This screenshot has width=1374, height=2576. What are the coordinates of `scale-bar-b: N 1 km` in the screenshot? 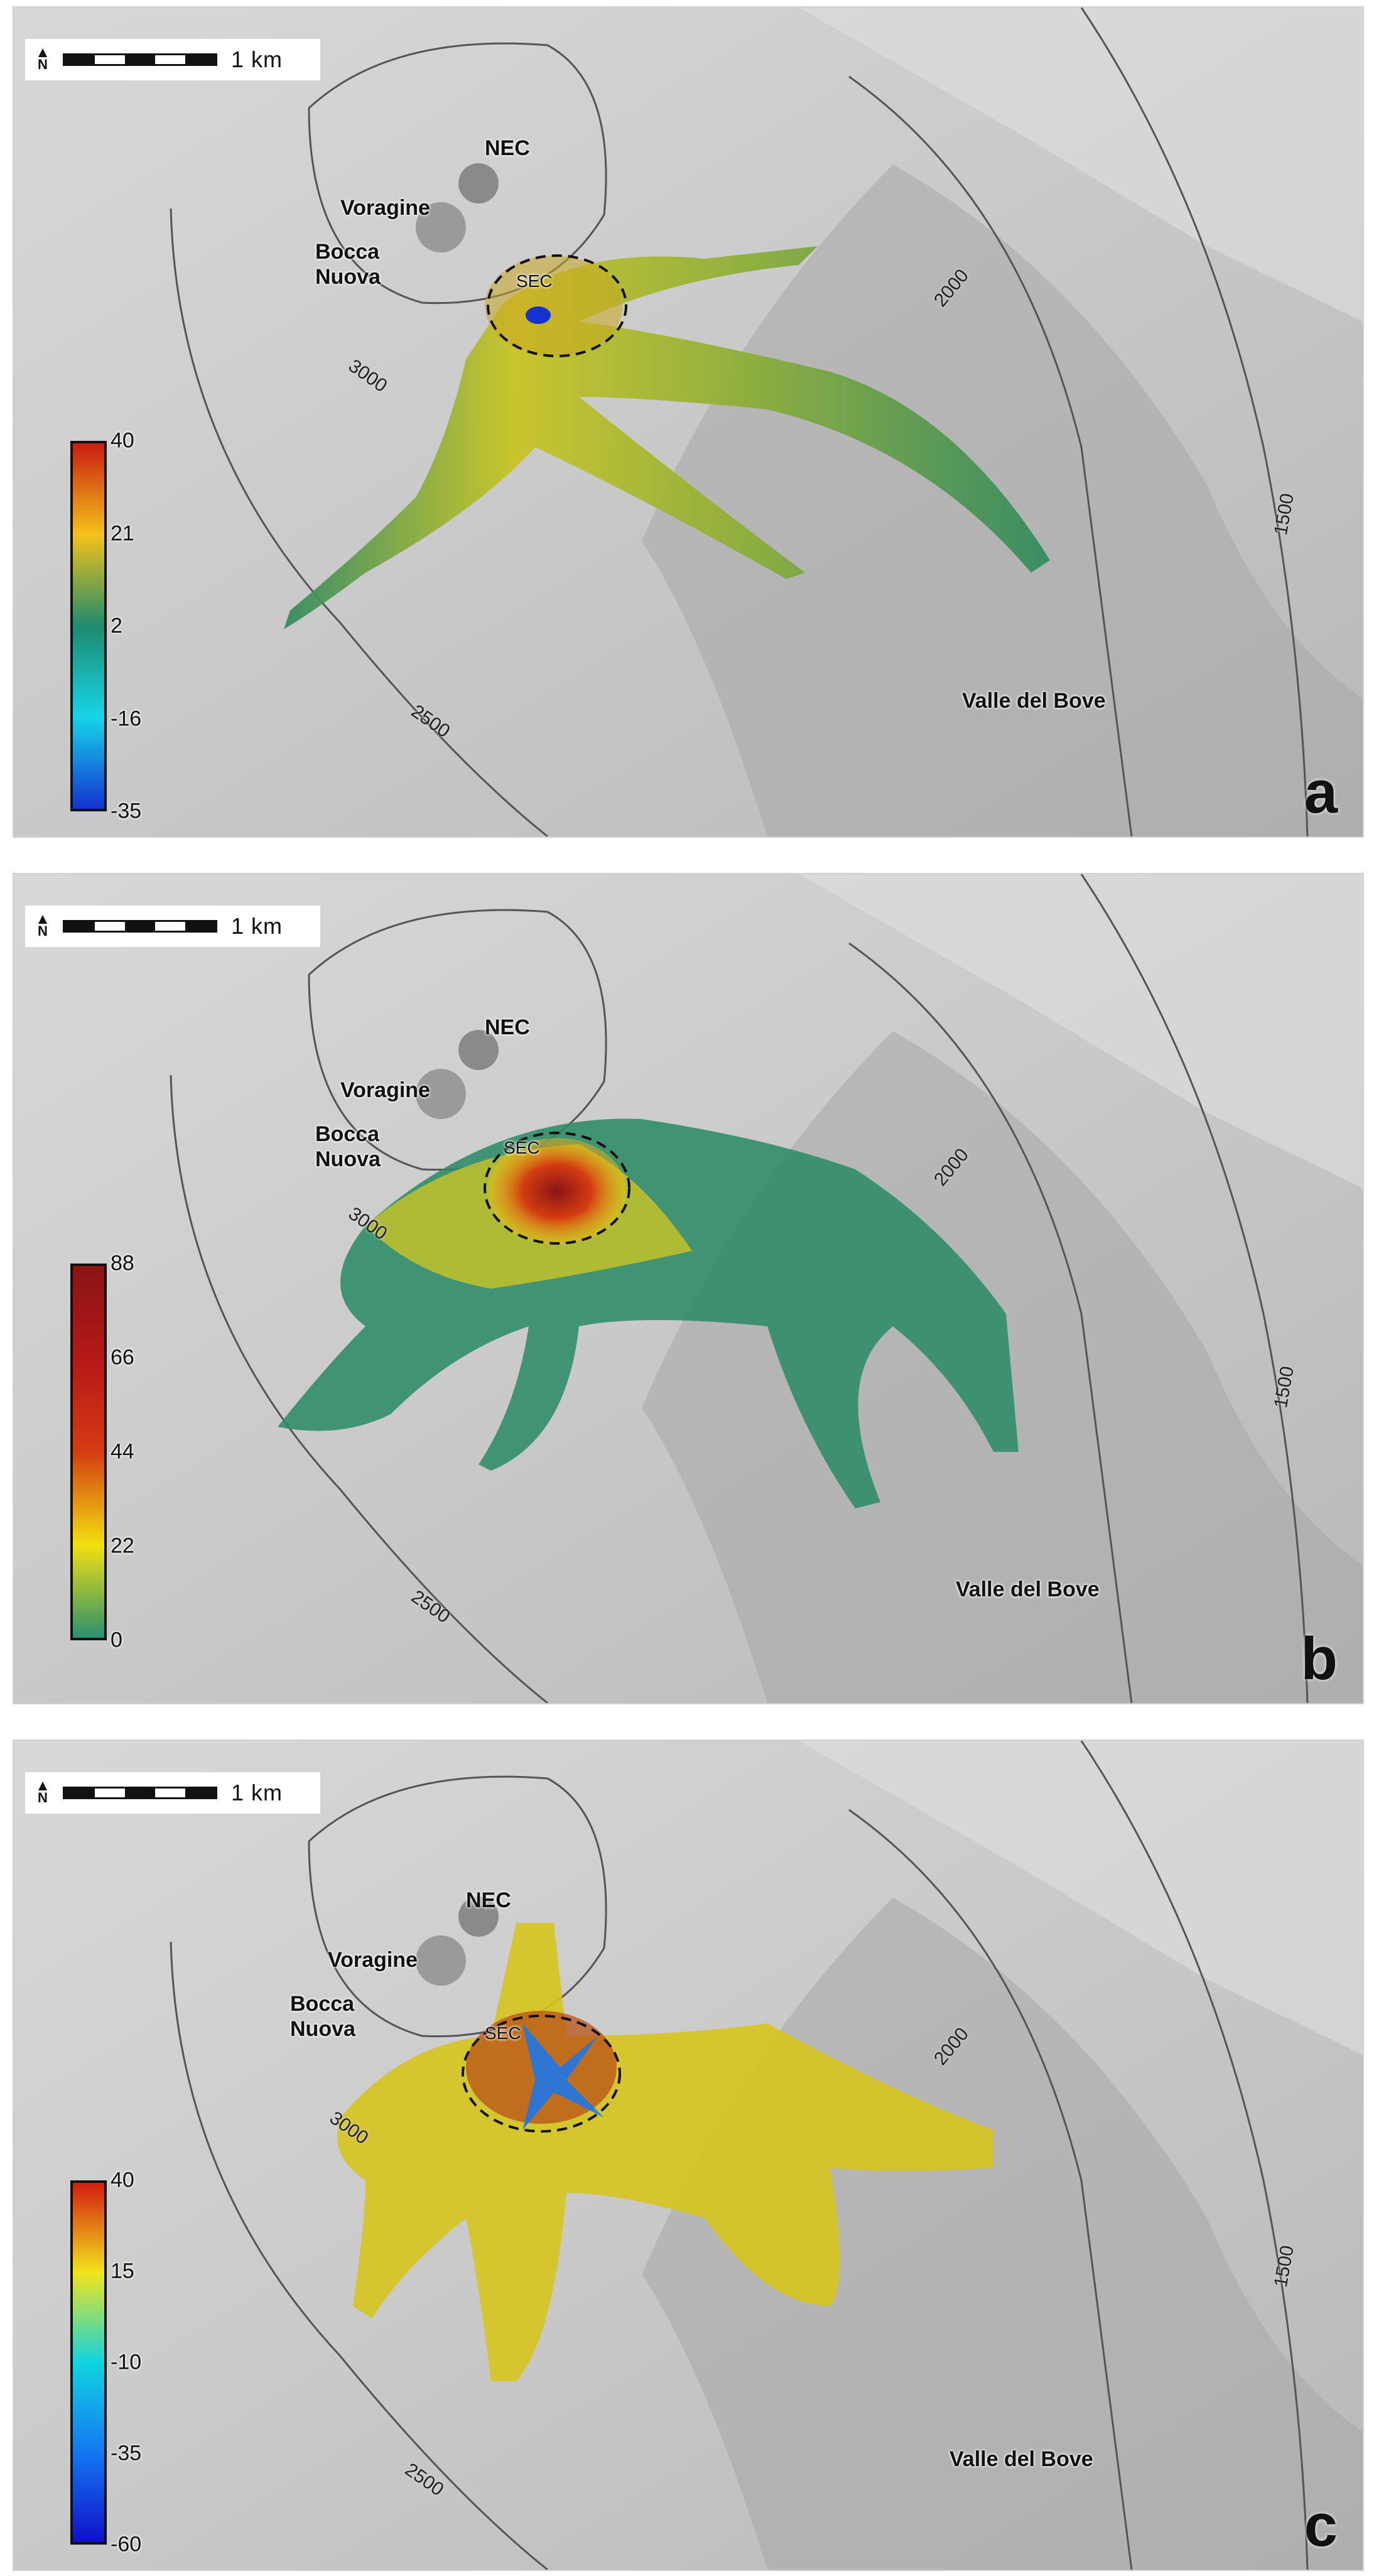 It's located at (173, 927).